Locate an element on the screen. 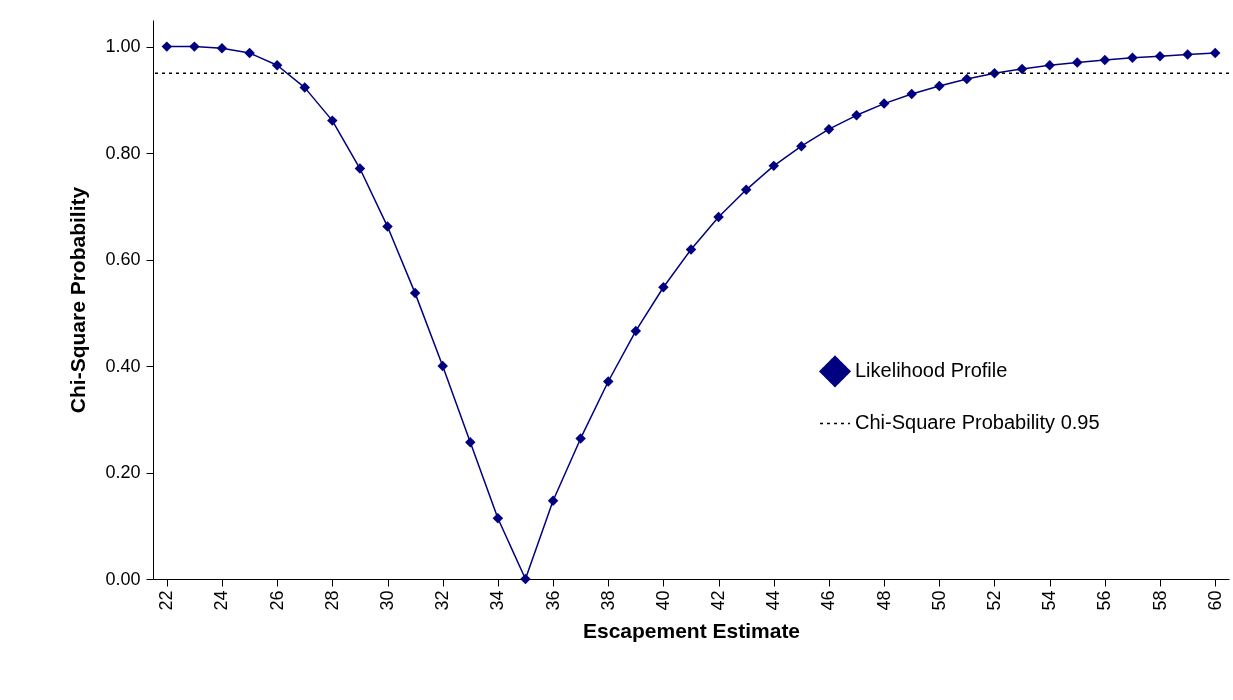  legend-label: Likelihood Profile is located at coordinates (931, 370).